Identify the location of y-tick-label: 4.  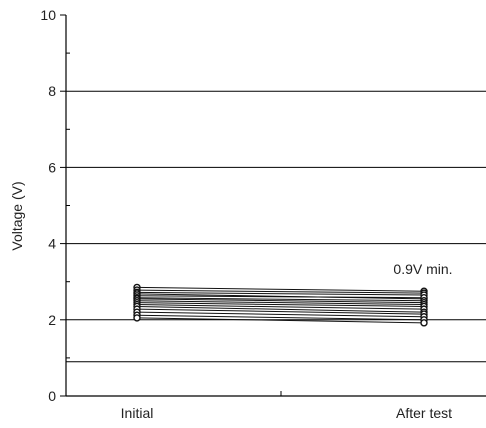
(52, 244).